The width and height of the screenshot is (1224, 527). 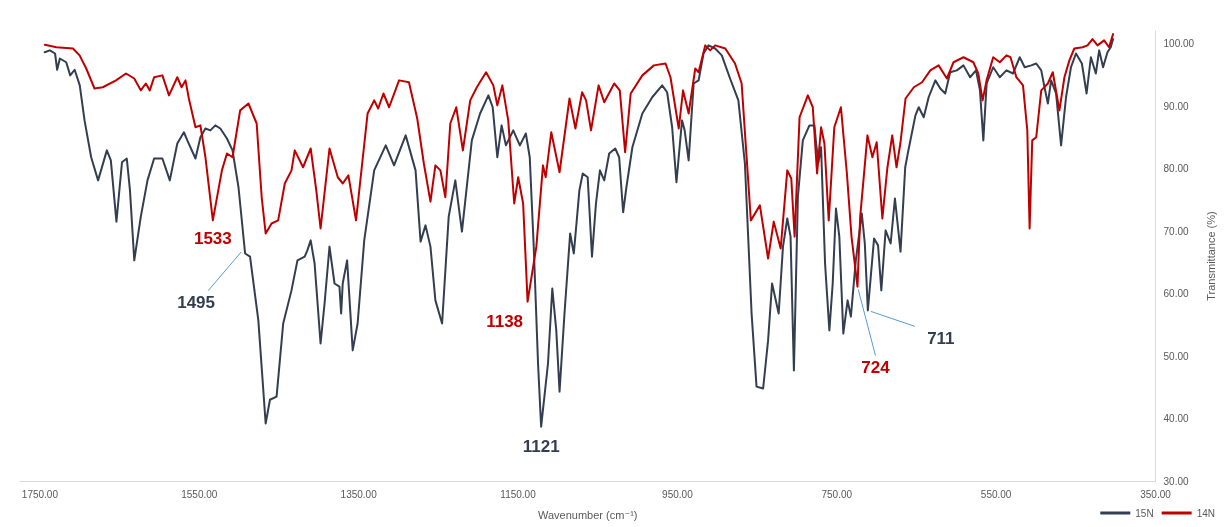 I want to click on x-tick-label: 550.00, so click(x=996, y=494).